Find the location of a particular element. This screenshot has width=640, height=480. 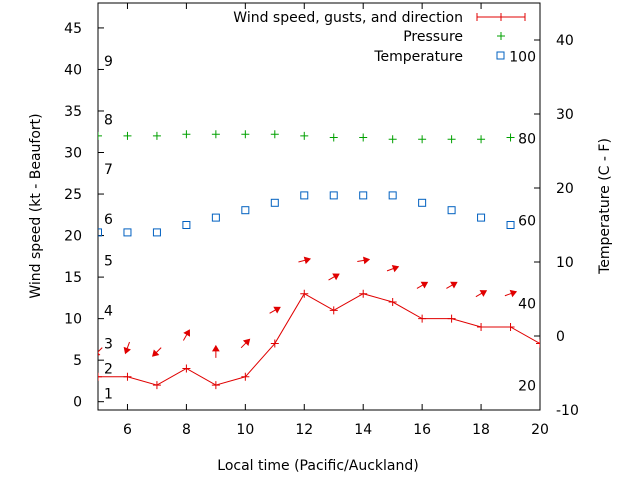

y-right-tick-label: 0 is located at coordinates (560, 337).